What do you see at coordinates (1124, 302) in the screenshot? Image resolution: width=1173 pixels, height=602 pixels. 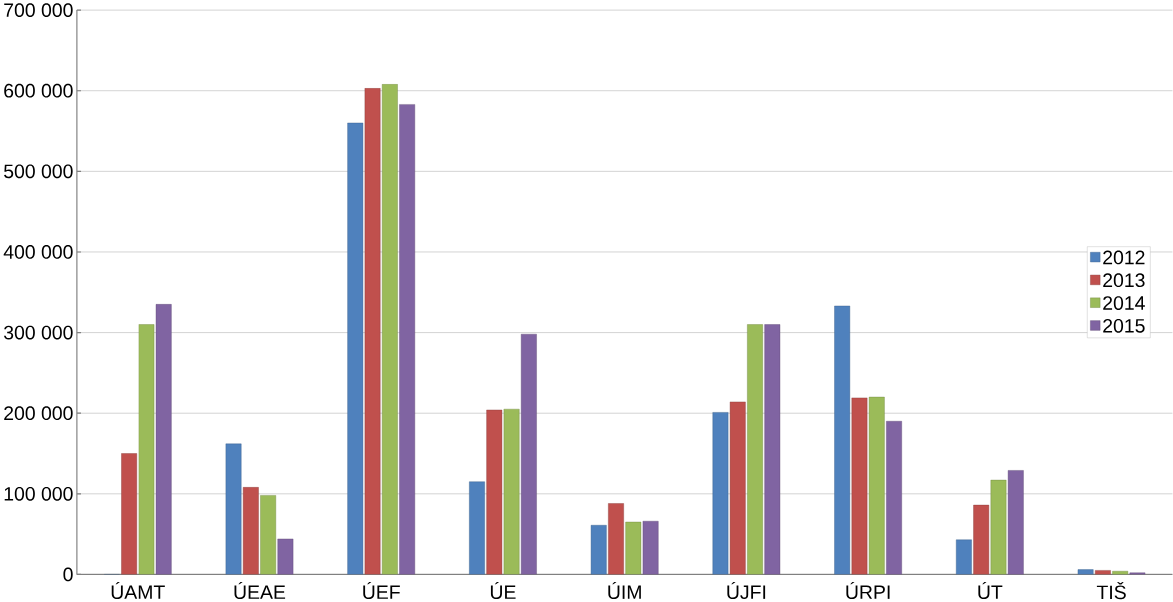 I see `legend-label: 2014` at bounding box center [1124, 302].